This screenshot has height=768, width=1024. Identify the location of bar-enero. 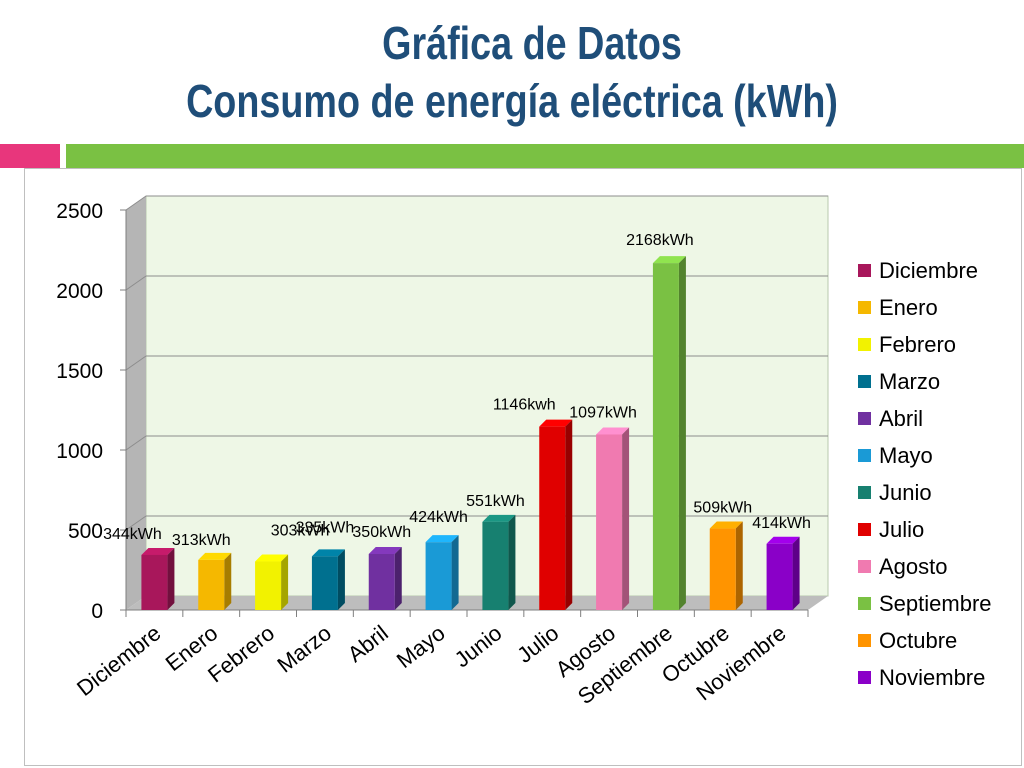
(215, 581).